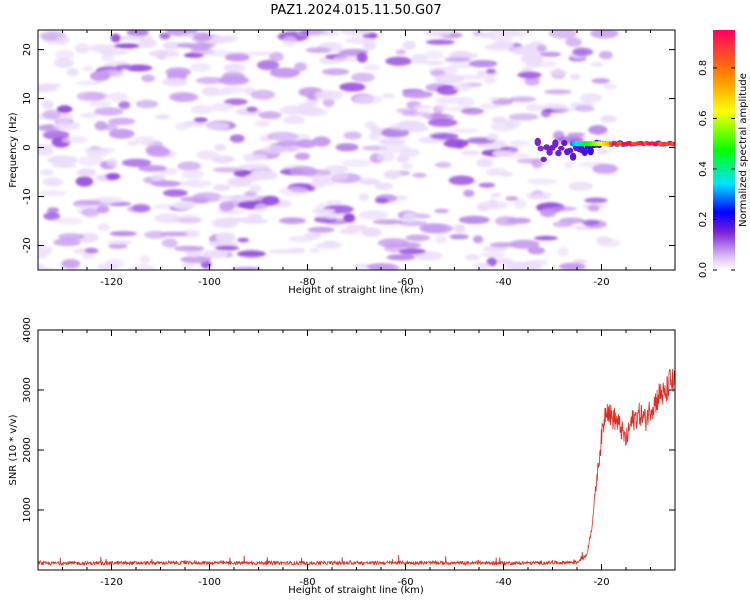  I want to click on x-tick-label: -20, so click(601, 582).